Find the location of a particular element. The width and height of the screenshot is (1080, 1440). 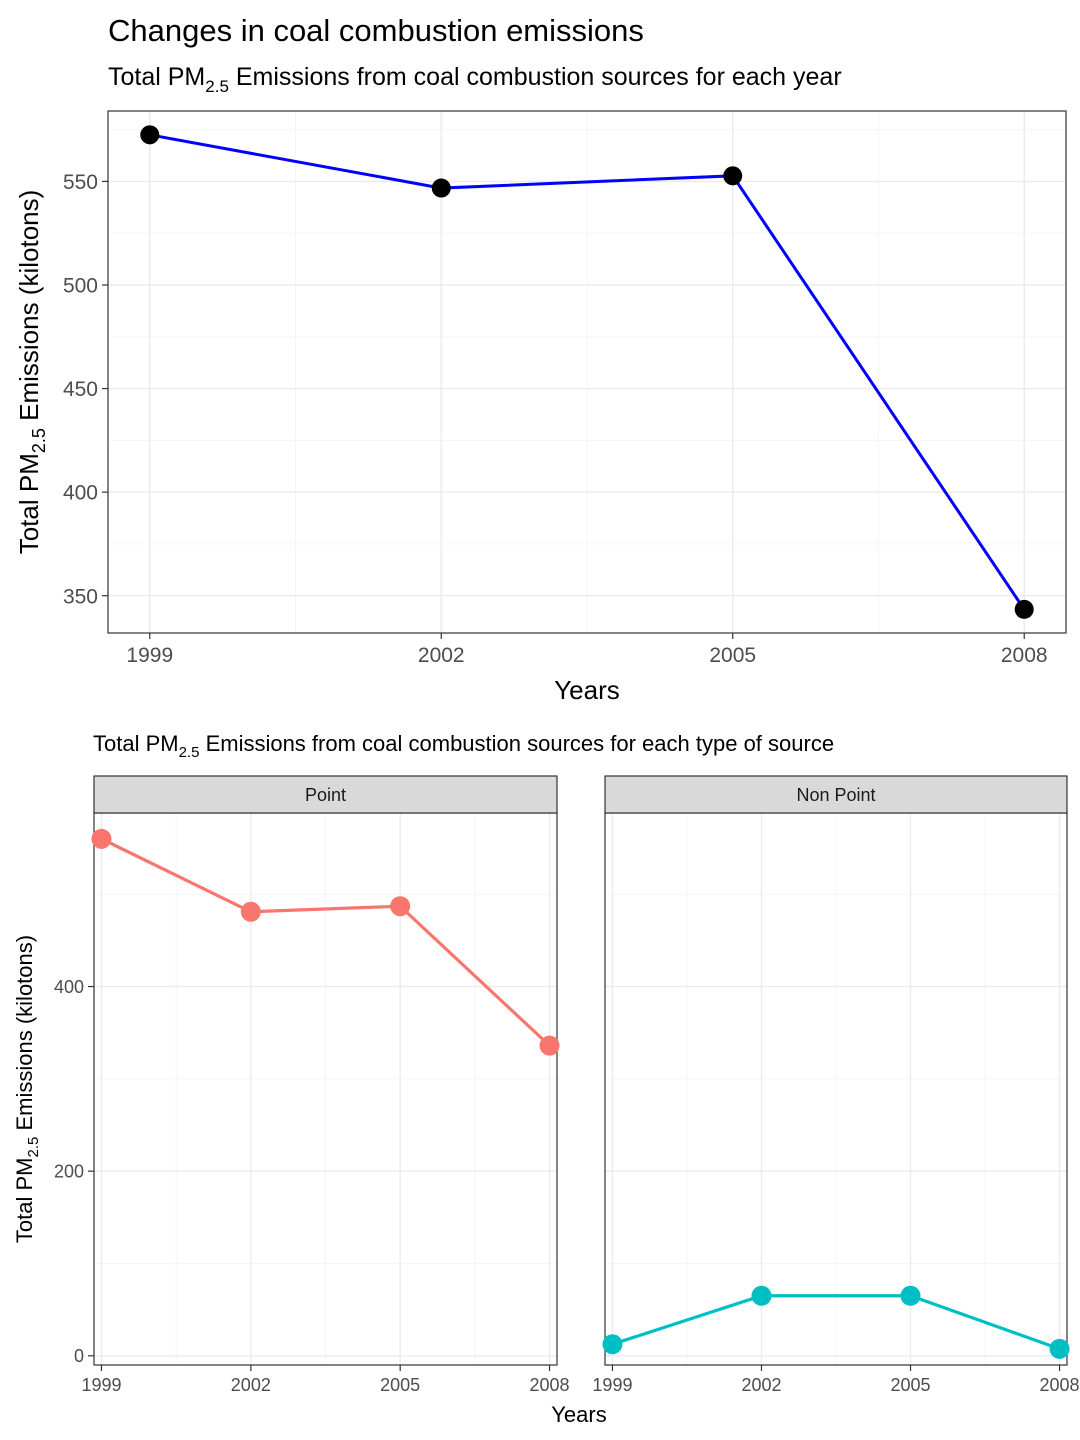

top-y-tick-label: 500 is located at coordinates (80, 286).